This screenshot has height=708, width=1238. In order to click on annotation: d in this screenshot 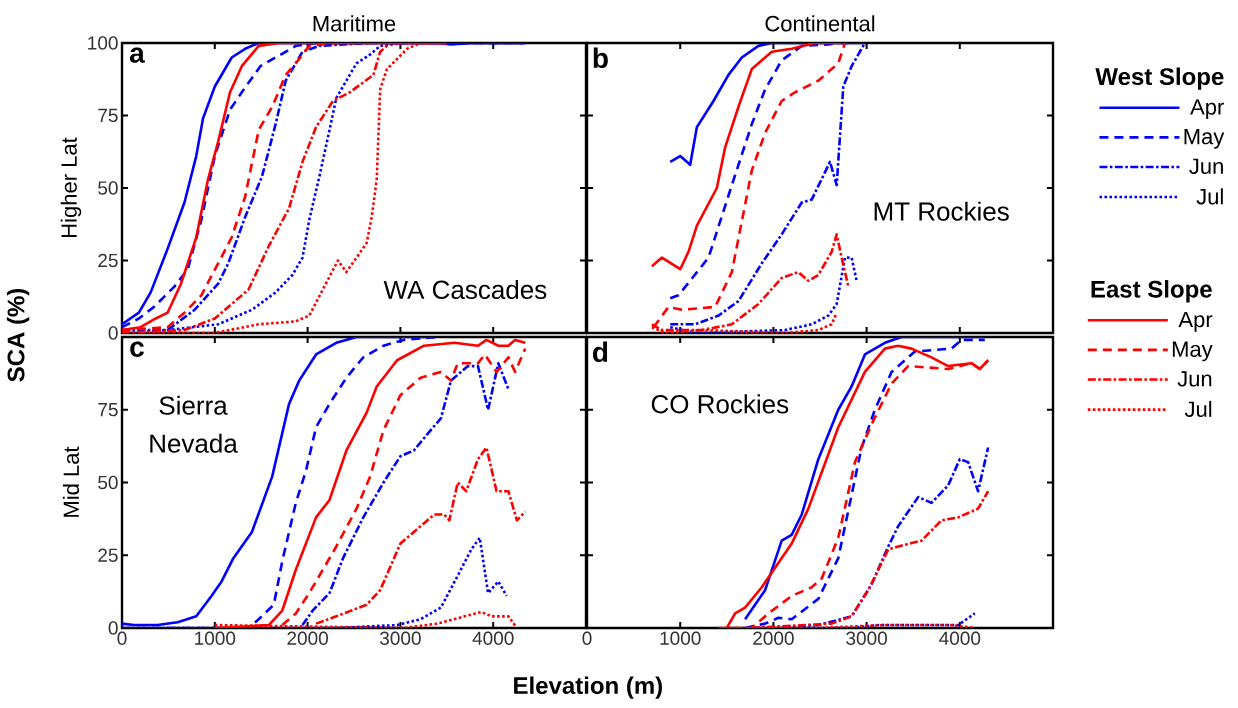, I will do `click(600, 352)`.